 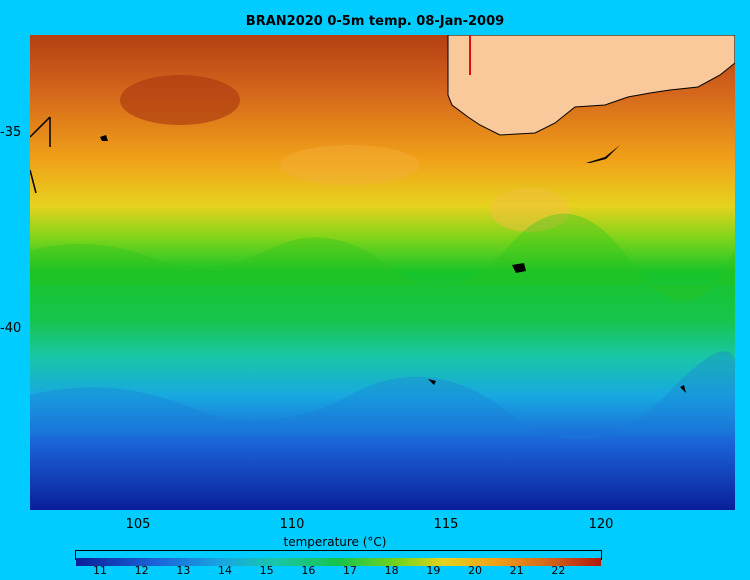 I want to click on map-title: BRAN2020 0-5m temp. 08-Jan-2009, so click(x=375, y=21).